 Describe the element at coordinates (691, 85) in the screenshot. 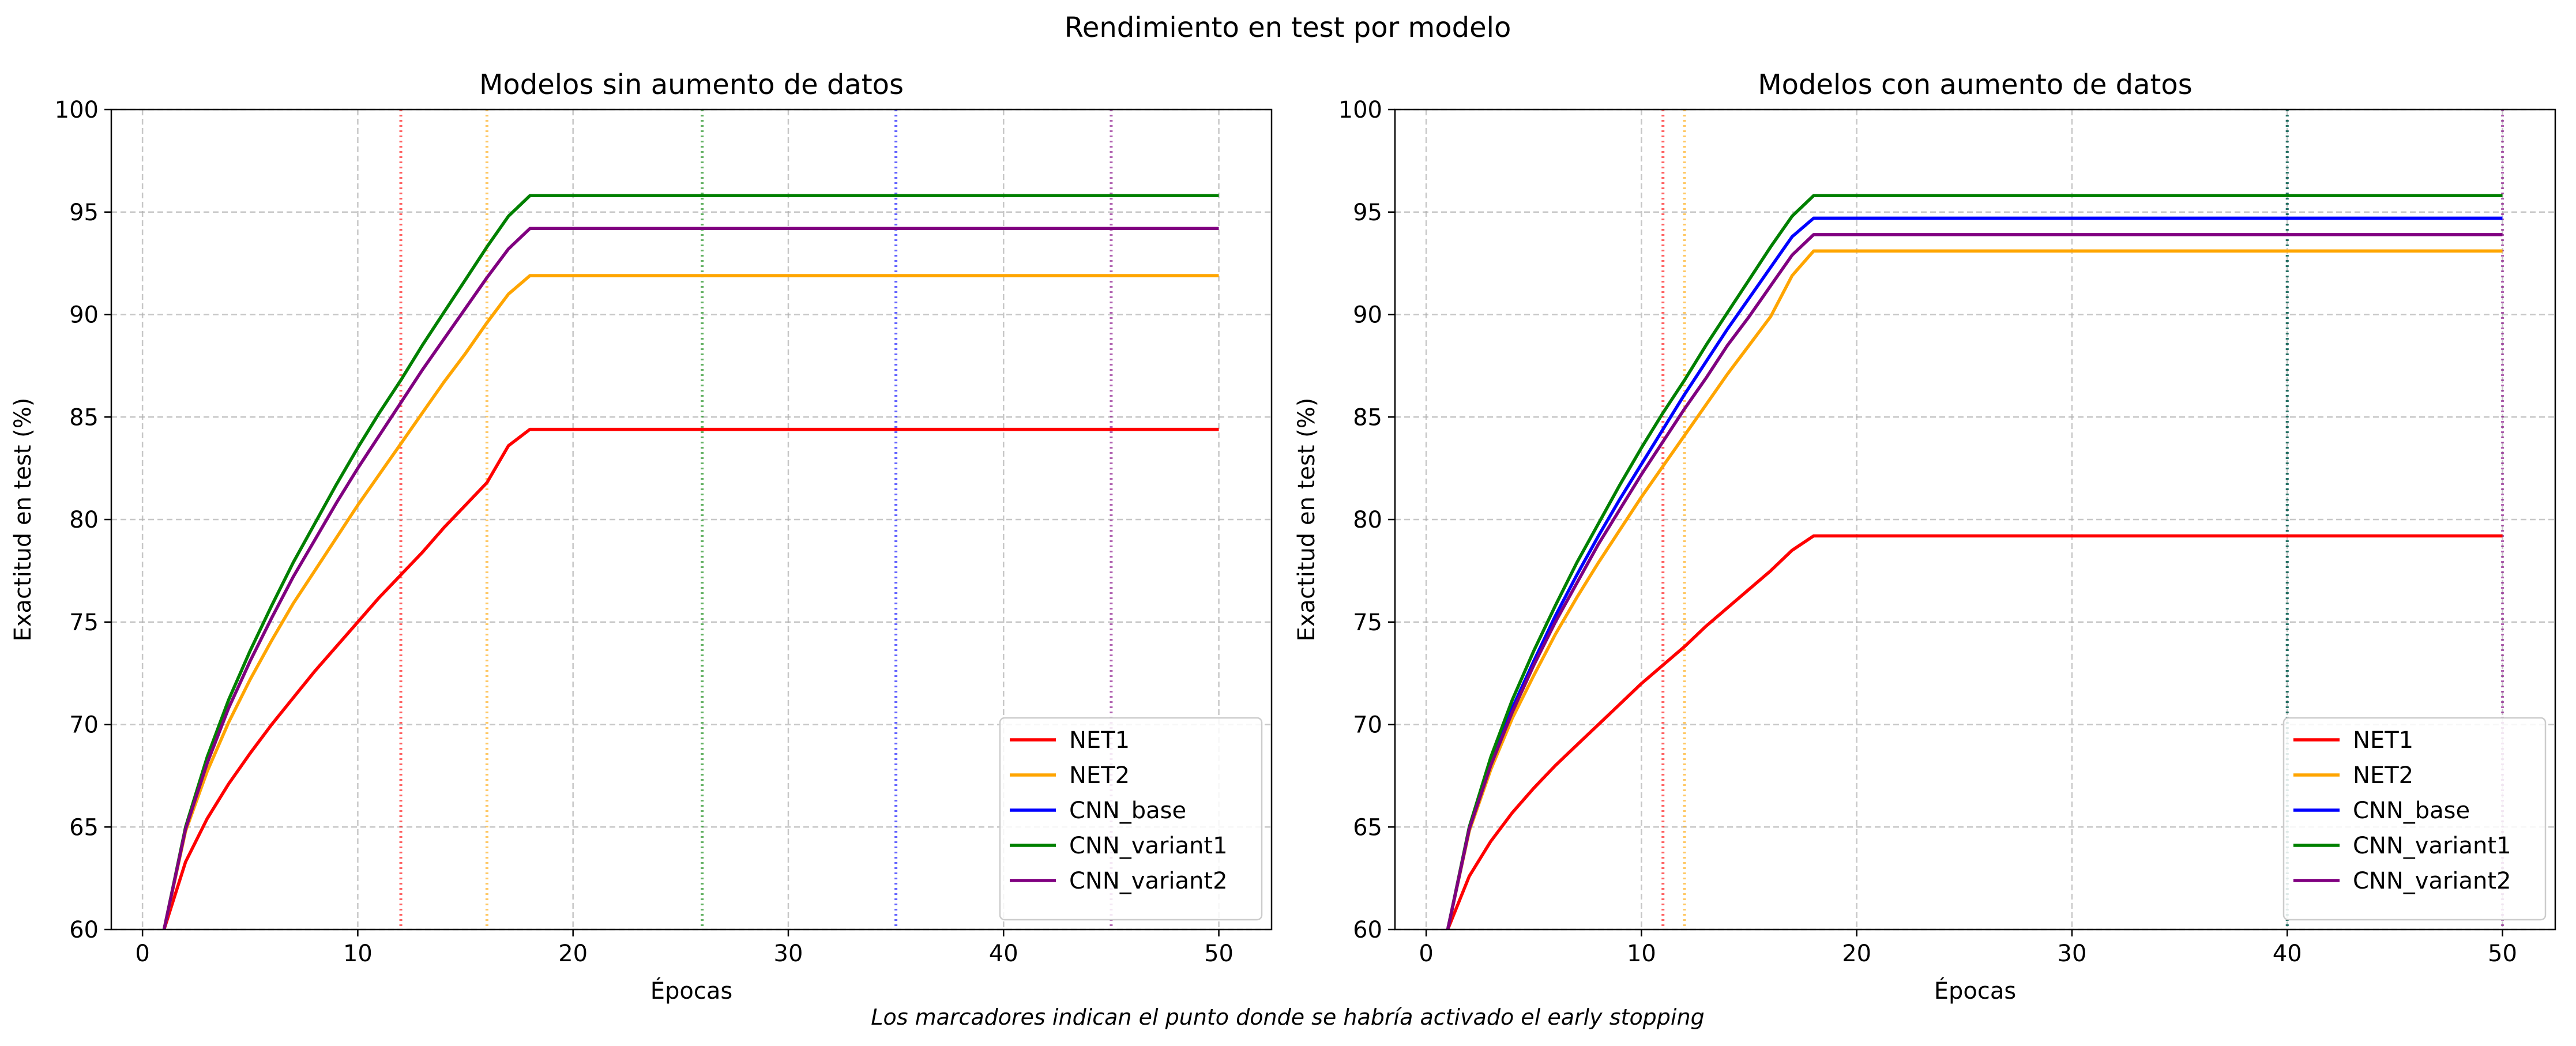

I see `axes-title: Modelos sin aumento de datos` at that location.